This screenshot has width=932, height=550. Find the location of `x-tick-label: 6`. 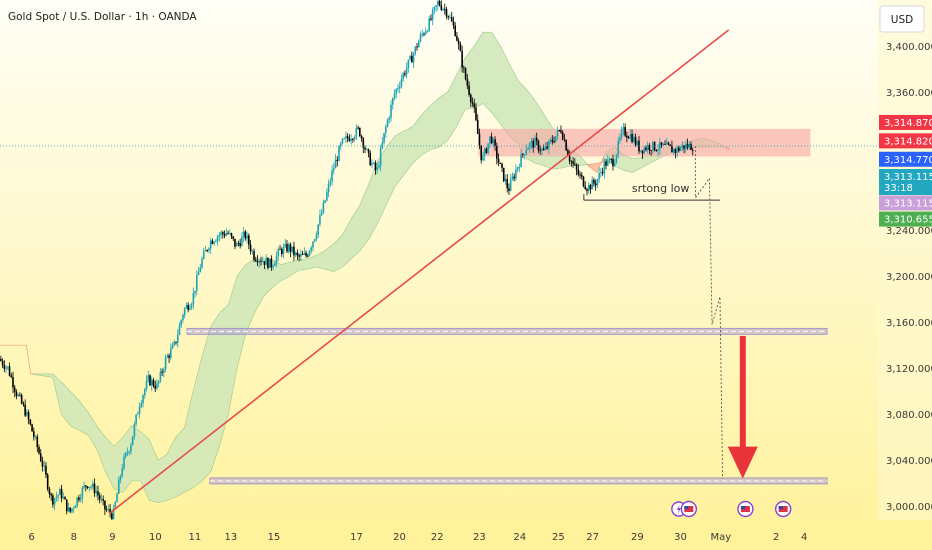

x-tick-label: 6 is located at coordinates (31, 537).